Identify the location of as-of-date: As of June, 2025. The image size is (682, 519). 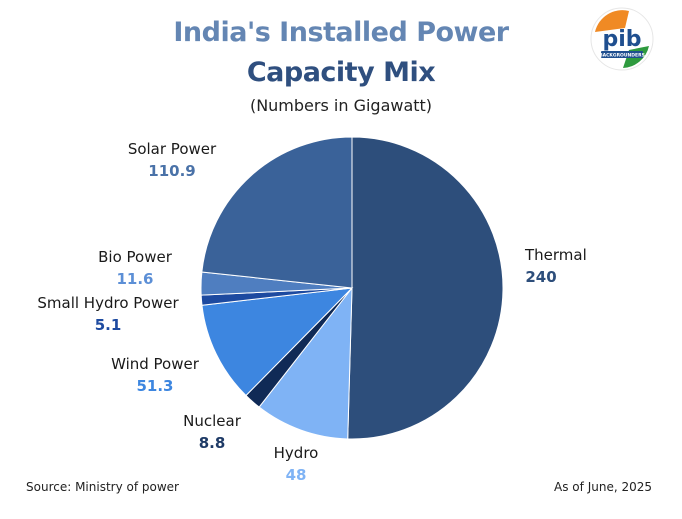
(603, 487).